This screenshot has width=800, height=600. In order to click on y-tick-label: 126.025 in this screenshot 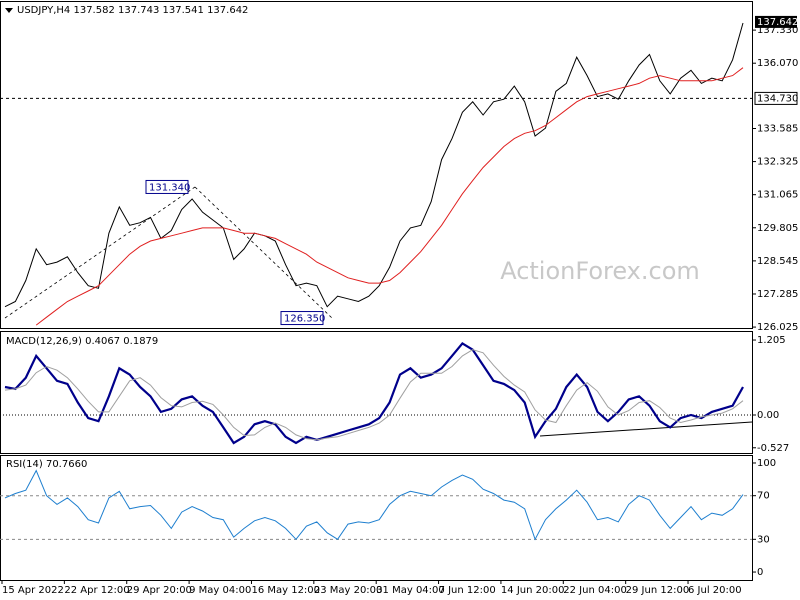, I will do `click(777, 327)`.